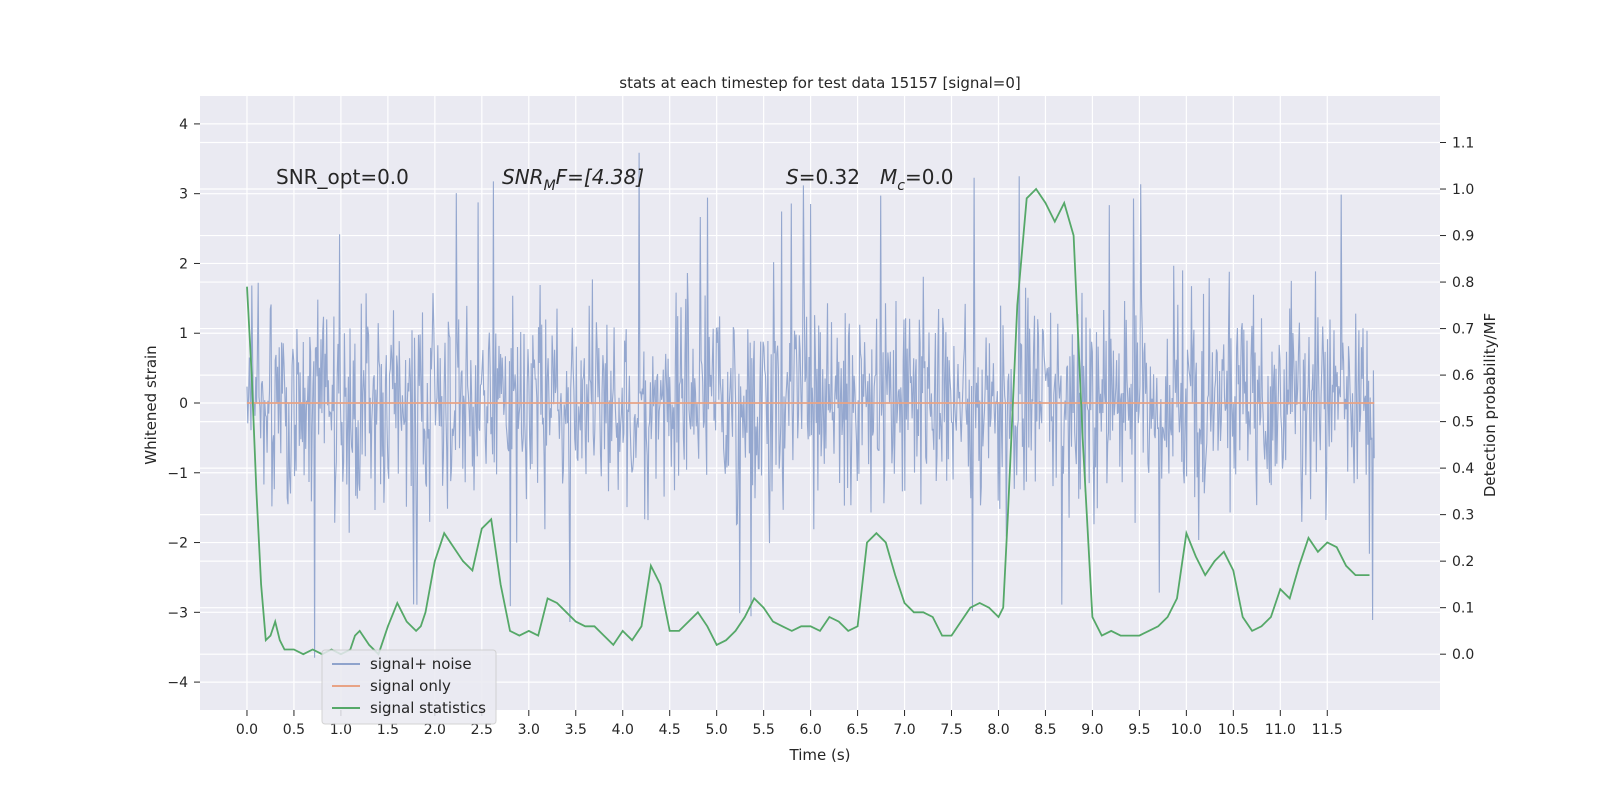 This screenshot has height=800, width=1600. I want to click on y-left-tick-label: 0, so click(183, 404).